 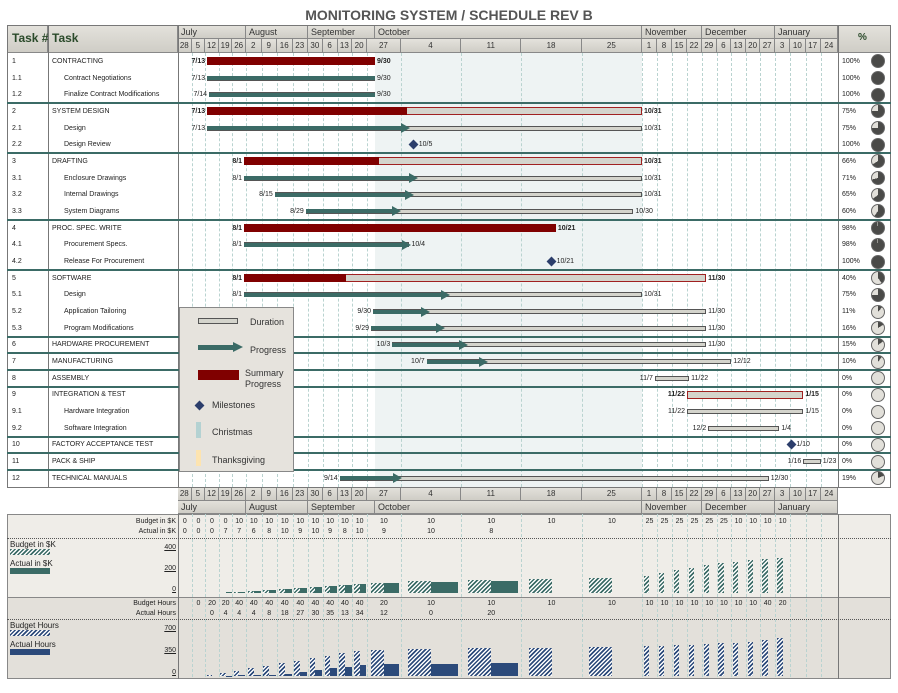 What do you see at coordinates (14, 395) in the screenshot?
I see `task-number: 9` at bounding box center [14, 395].